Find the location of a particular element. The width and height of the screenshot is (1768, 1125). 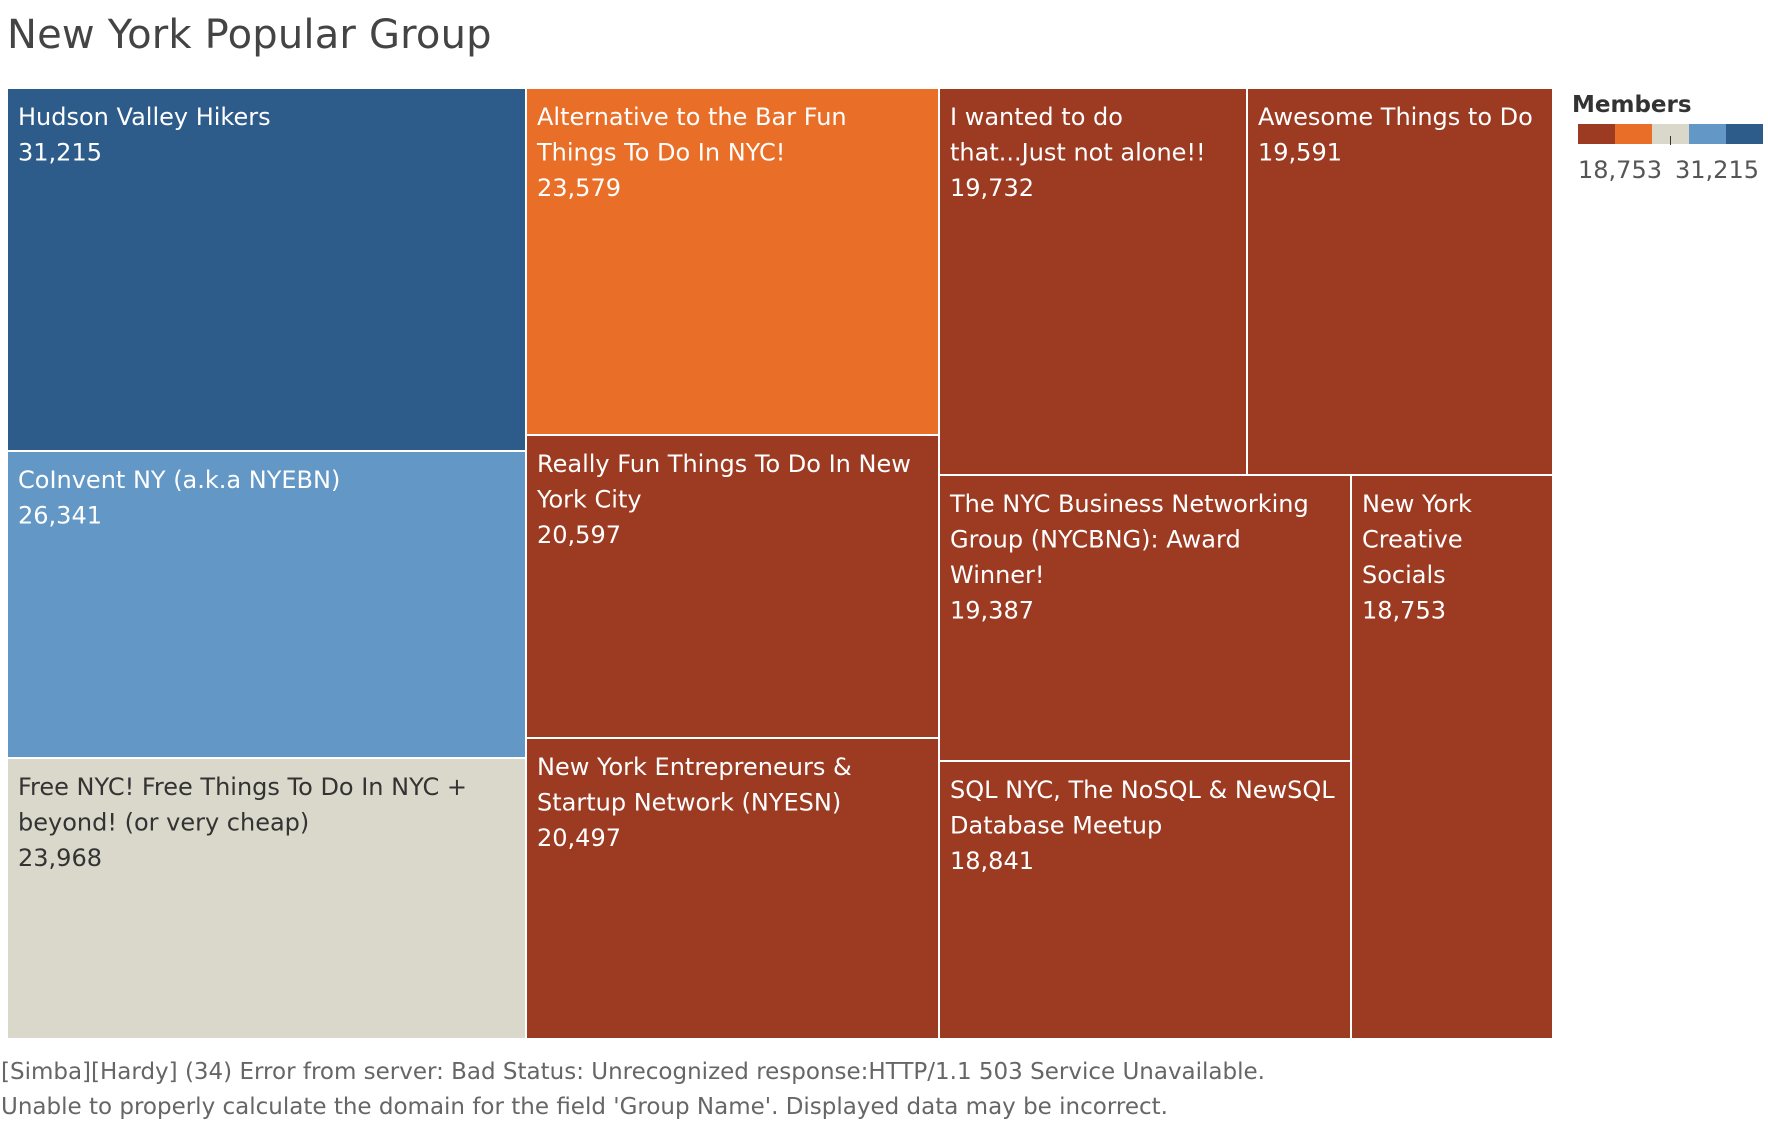

treemap-tile-value: 18,841 is located at coordinates (992, 861).